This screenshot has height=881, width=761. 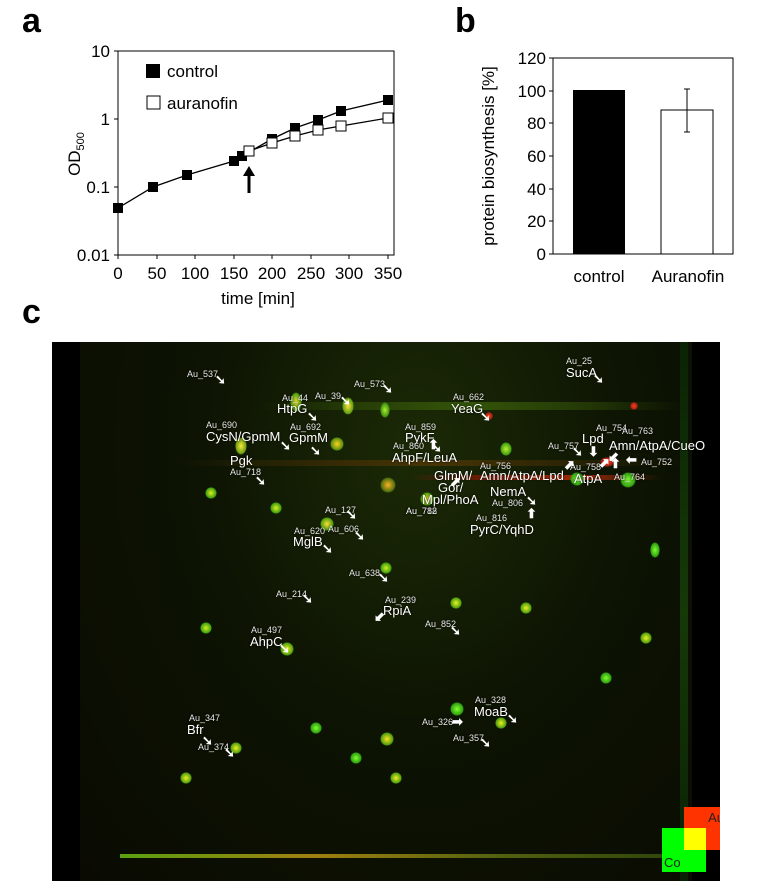 What do you see at coordinates (564, 446) in the screenshot?
I see `spot-label-id: Au_757` at bounding box center [564, 446].